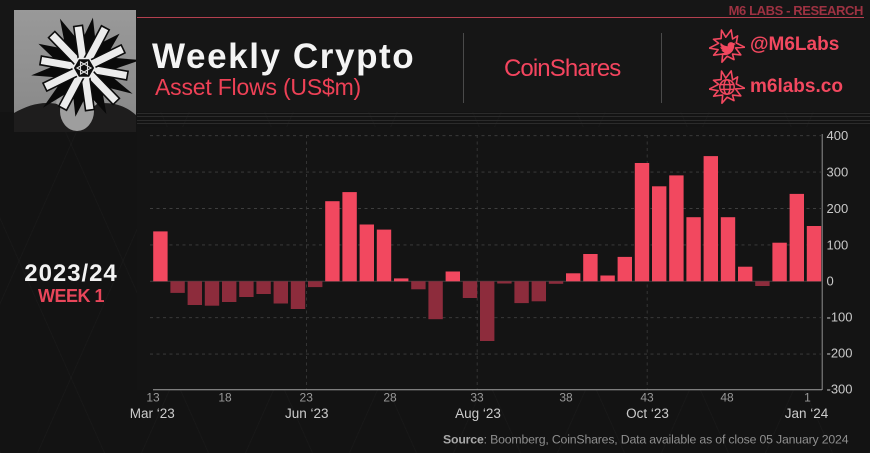  Describe the element at coordinates (477, 398) in the screenshot. I see `svg-text: 33` at that location.